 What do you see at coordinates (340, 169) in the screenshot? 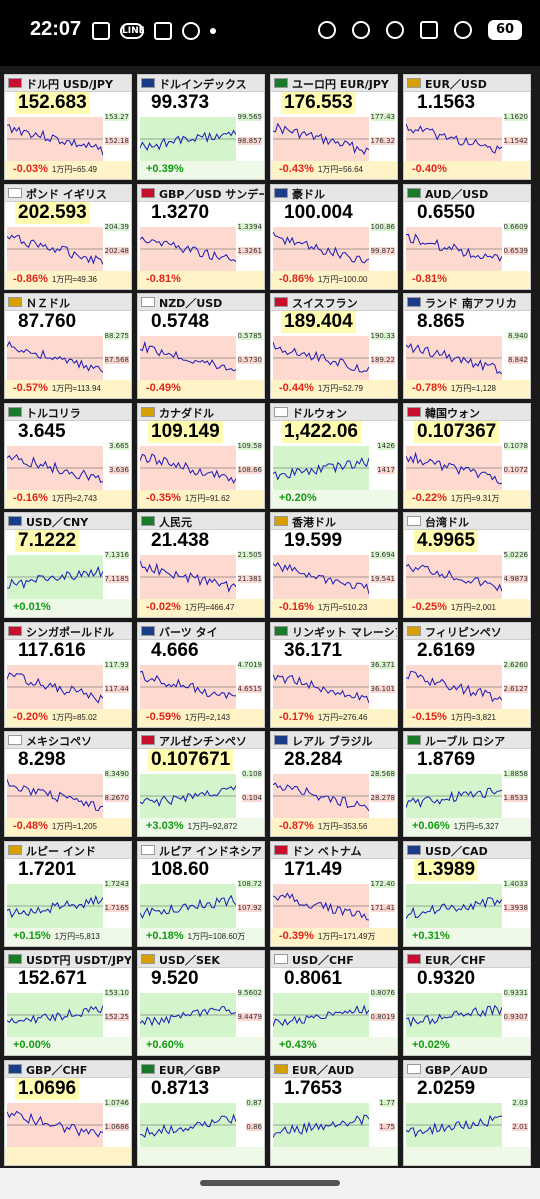
I see `per-10k-yen: 1万円=56.64` at bounding box center [340, 169].